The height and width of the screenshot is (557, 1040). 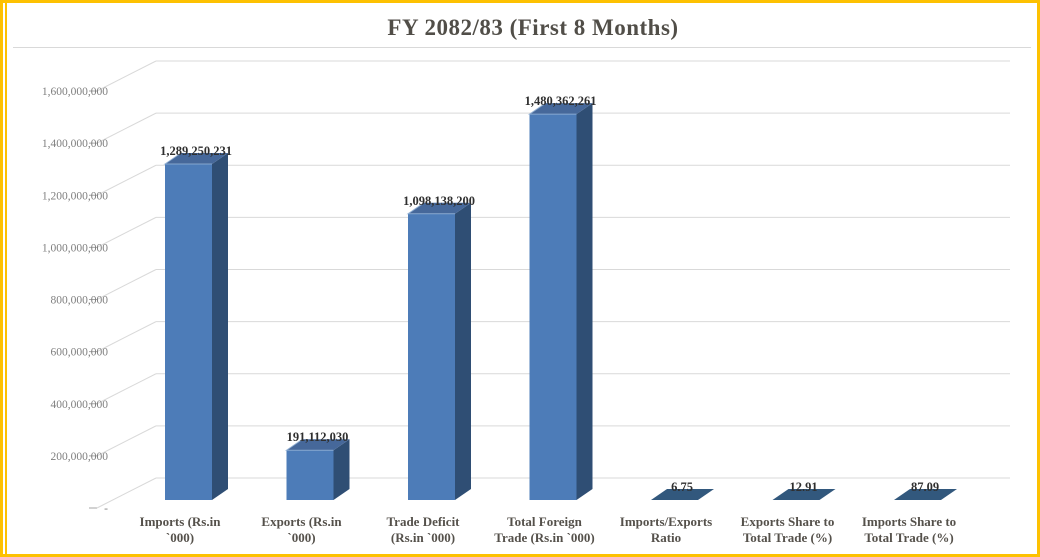 I want to click on category-label: Total Foreign Trade (Rs.in `000), so click(x=544, y=529).